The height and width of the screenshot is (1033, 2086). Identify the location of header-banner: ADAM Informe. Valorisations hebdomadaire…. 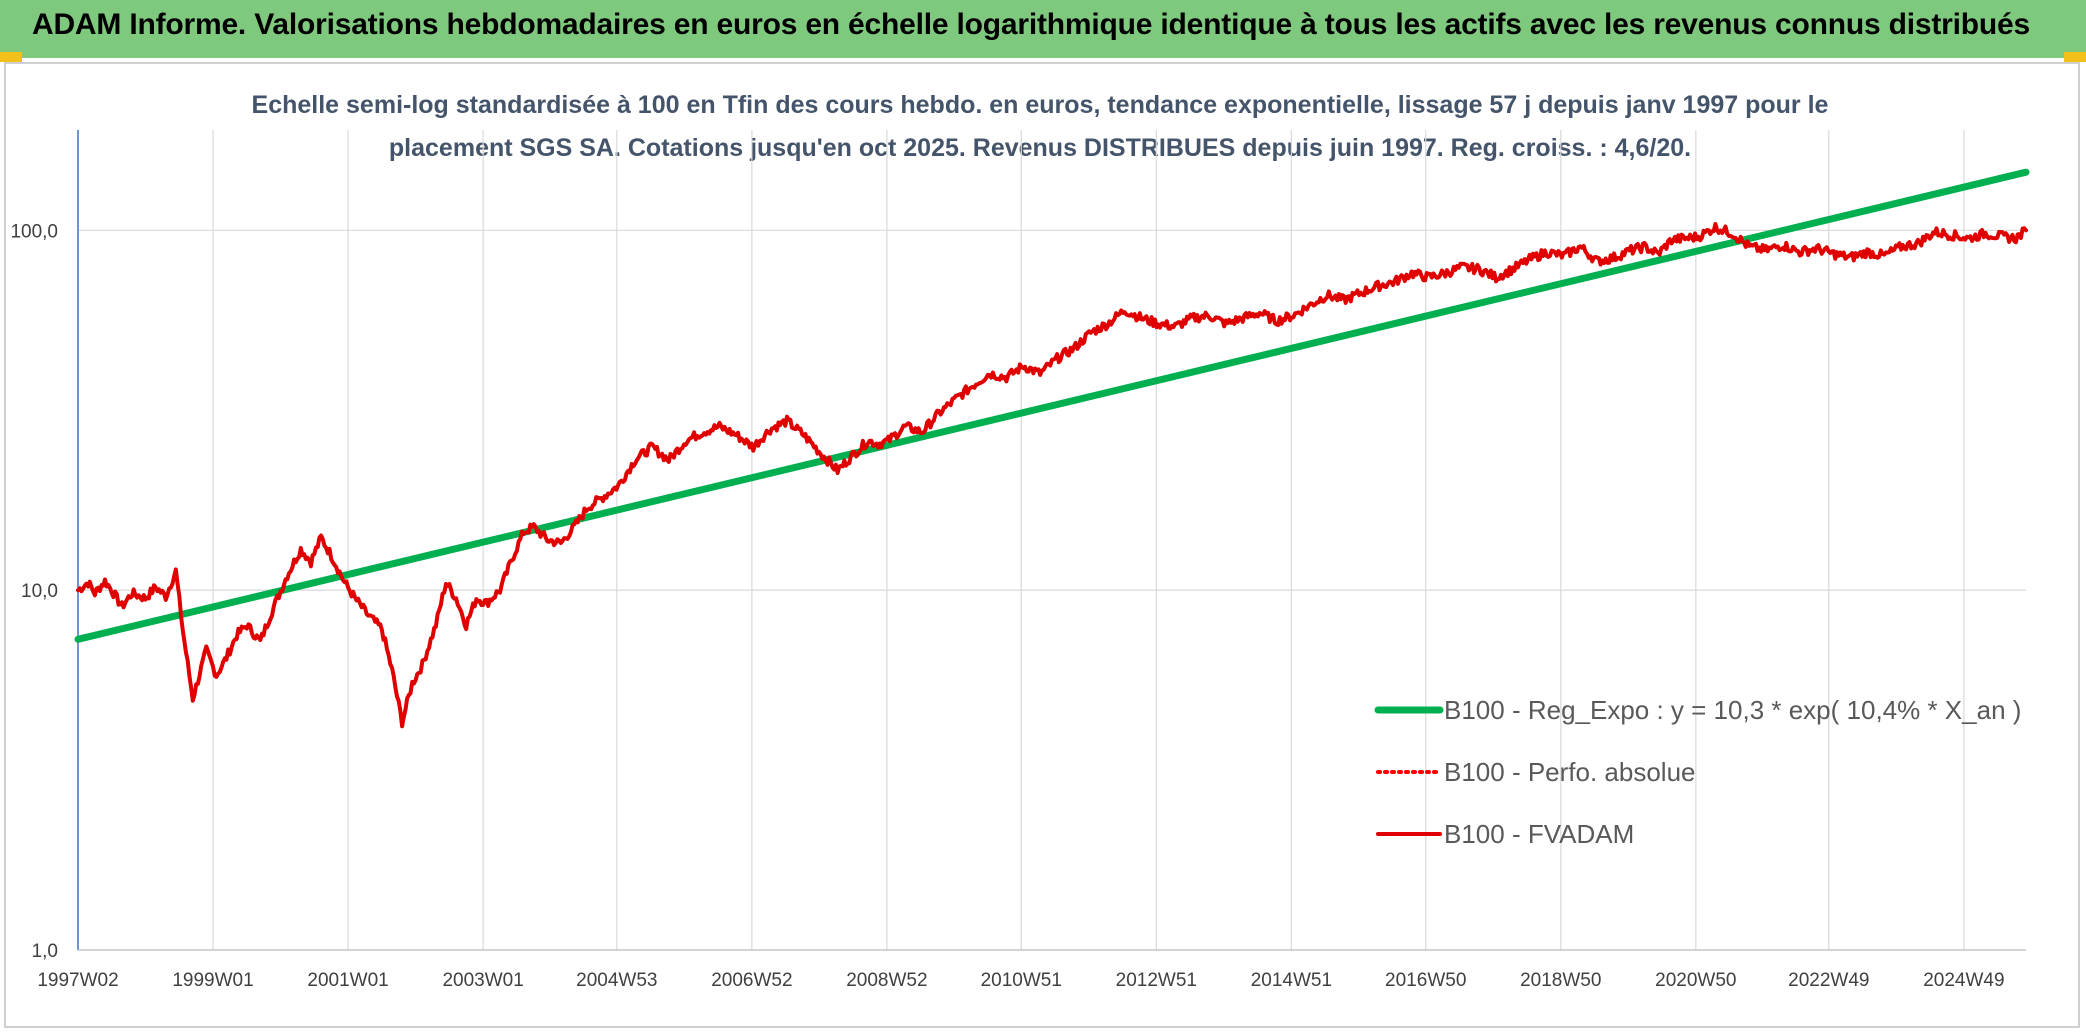
(1043, 29).